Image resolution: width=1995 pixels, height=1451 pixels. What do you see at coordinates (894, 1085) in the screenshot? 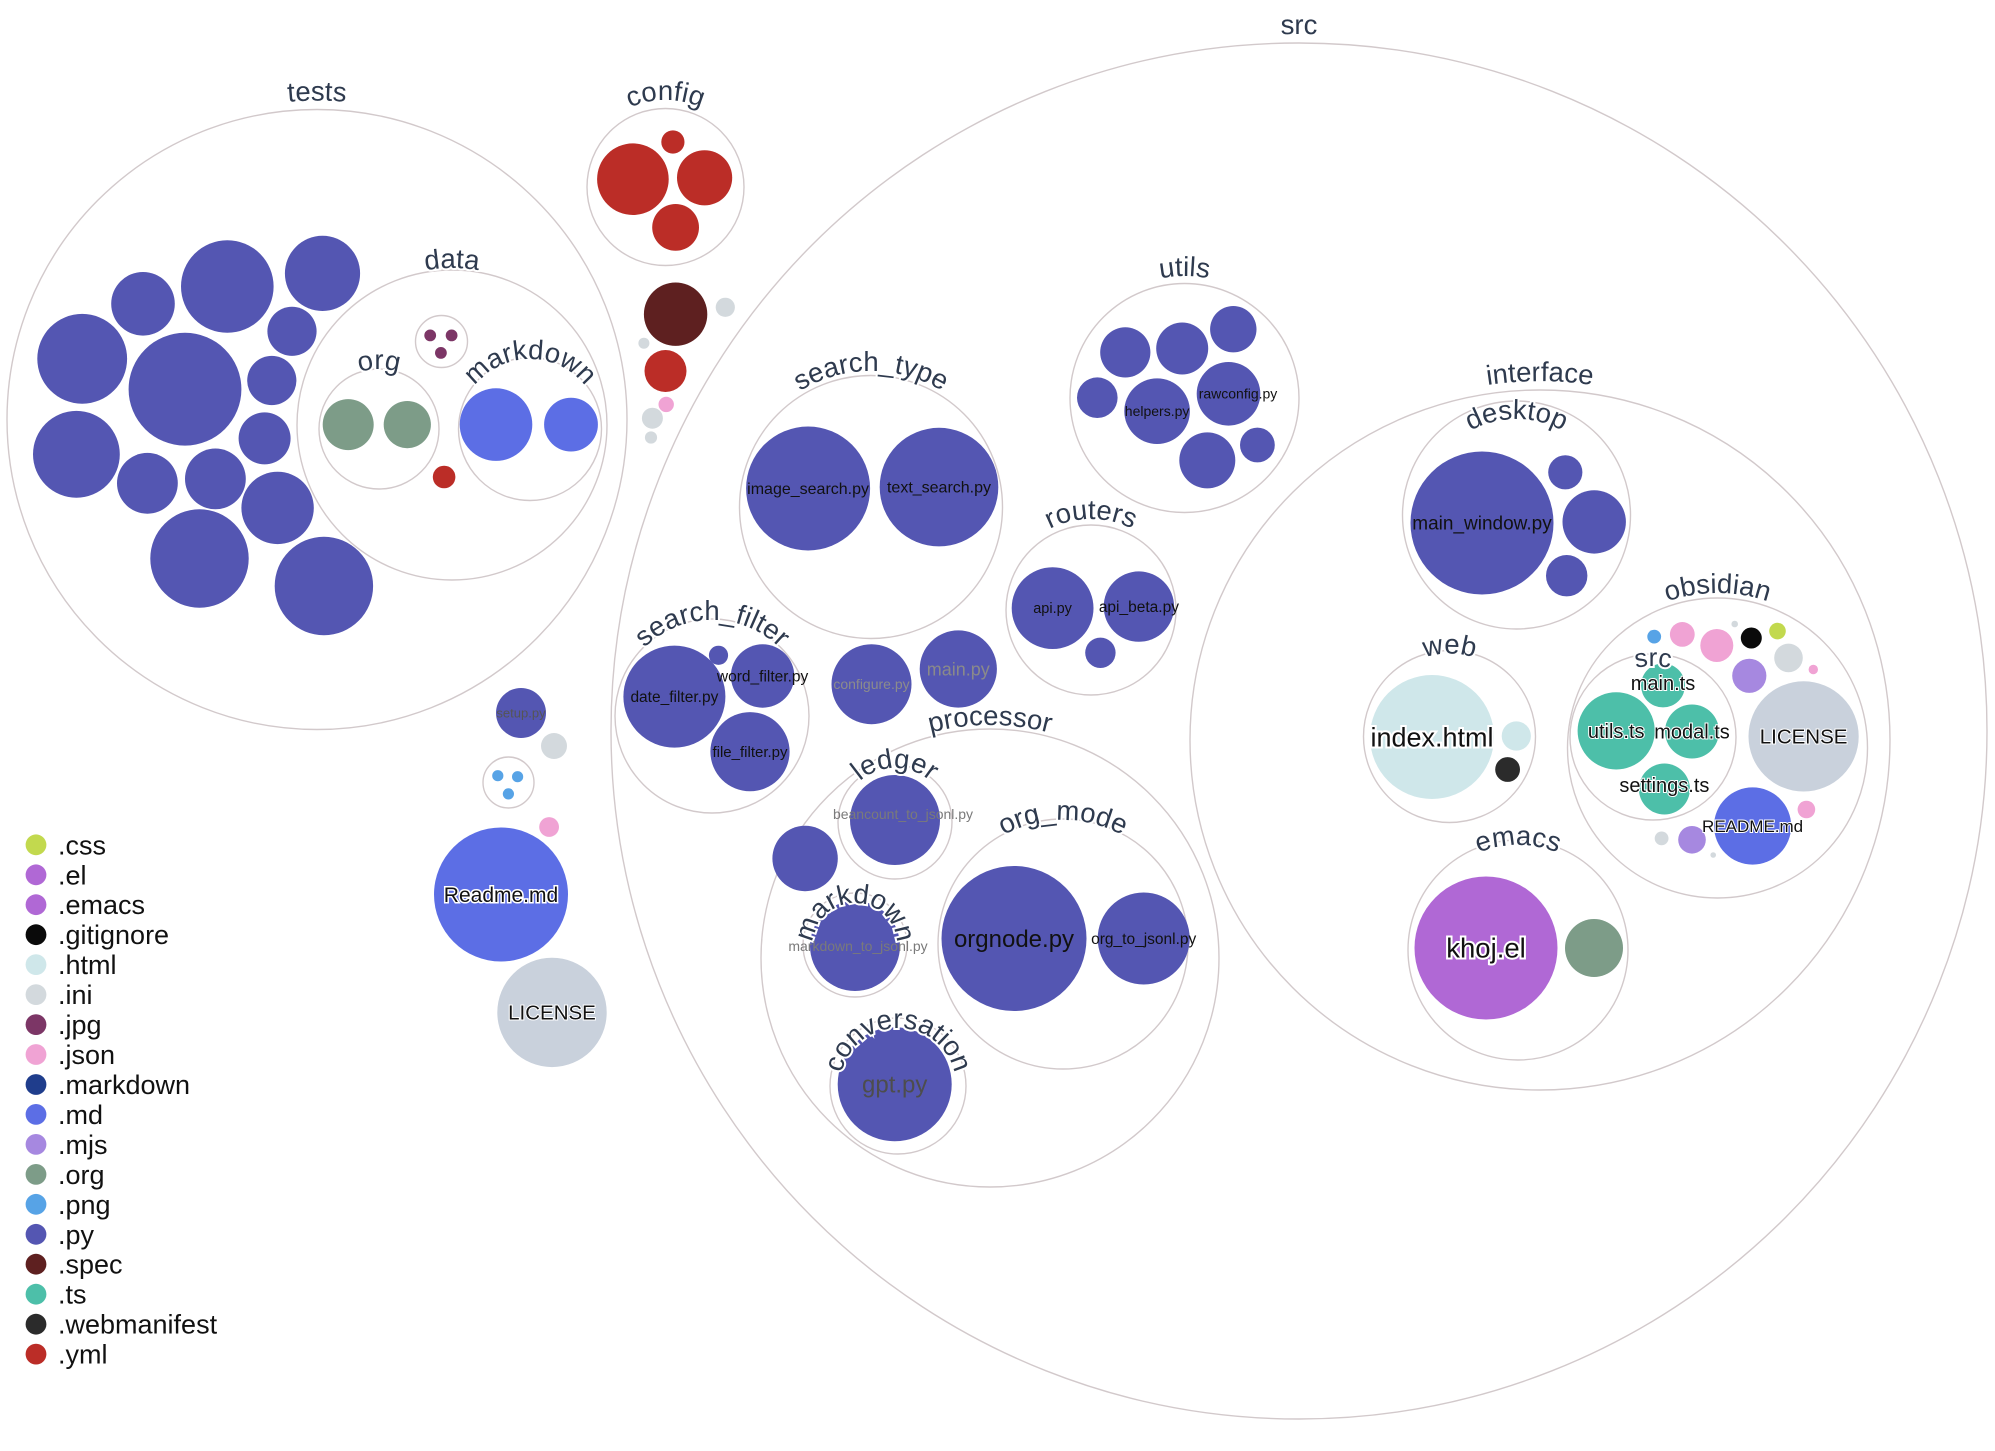
I see `svg-text: gpt.py` at bounding box center [894, 1085].